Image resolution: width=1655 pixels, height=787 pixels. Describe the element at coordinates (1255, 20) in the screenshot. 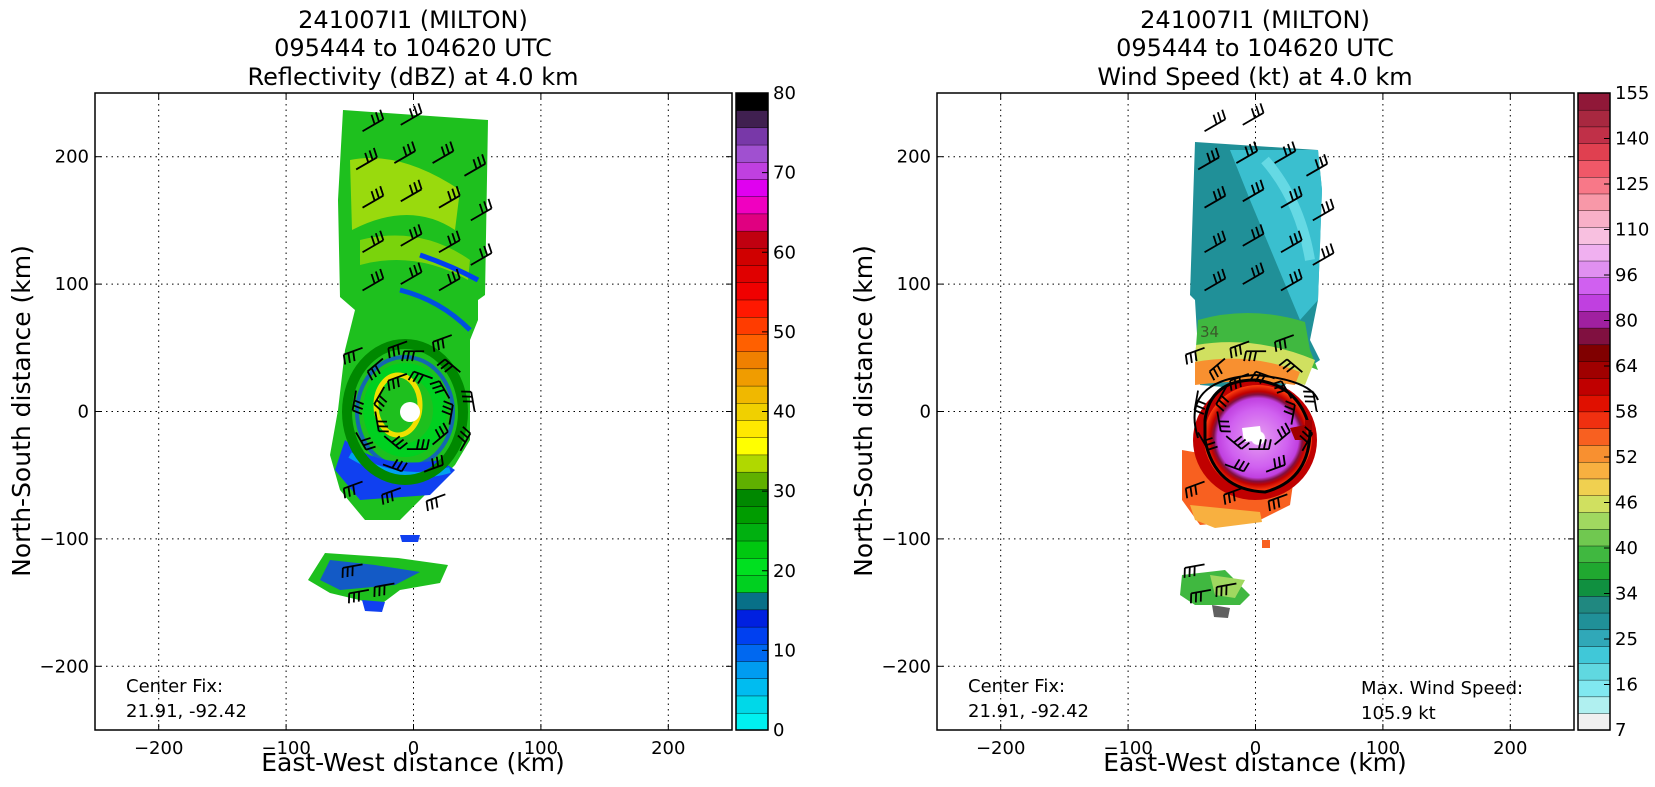

I see `right-title-line-1: 241007I1 (MILTON)` at that location.